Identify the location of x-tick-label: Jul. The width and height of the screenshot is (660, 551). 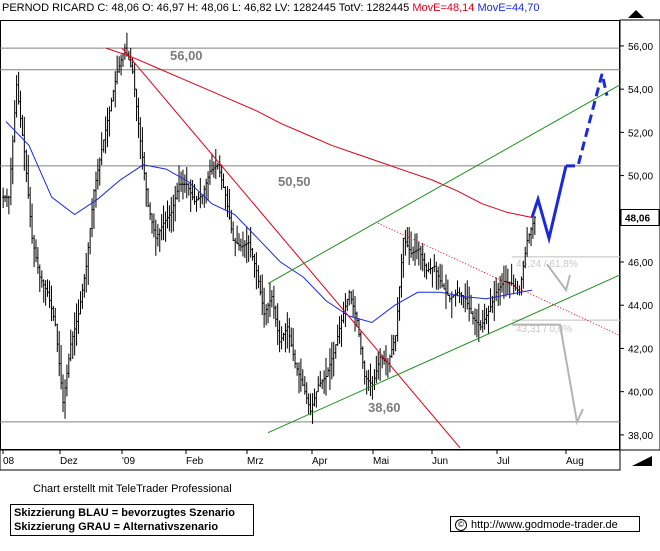
(503, 461).